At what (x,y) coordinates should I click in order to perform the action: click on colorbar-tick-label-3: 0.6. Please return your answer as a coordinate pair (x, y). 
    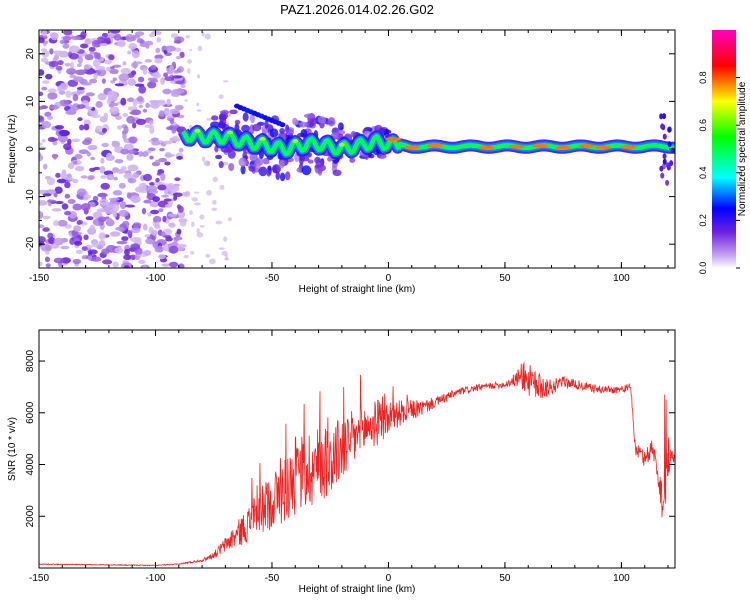
    Looking at the image, I should click on (703, 125).